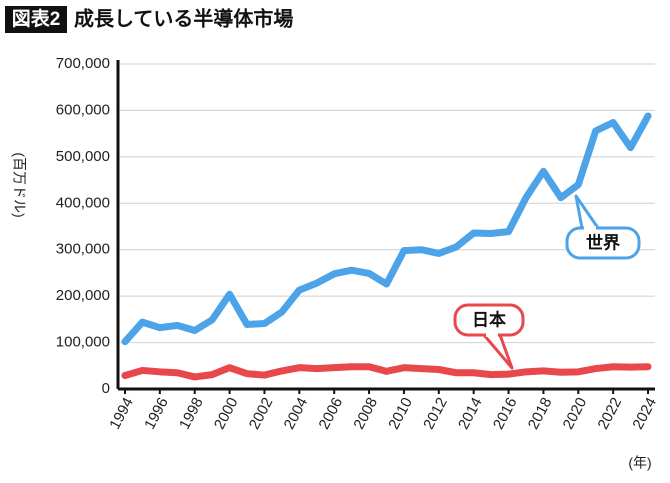 The image size is (670, 483). Describe the element at coordinates (470, 413) in the screenshot. I see `x-tick-label: 2014` at that location.